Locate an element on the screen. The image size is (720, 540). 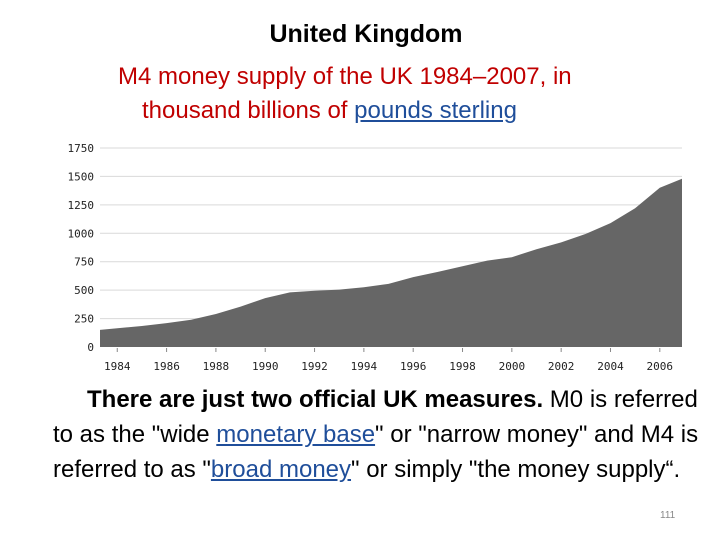
x-tick-label: 2002 is located at coordinates (561, 366).